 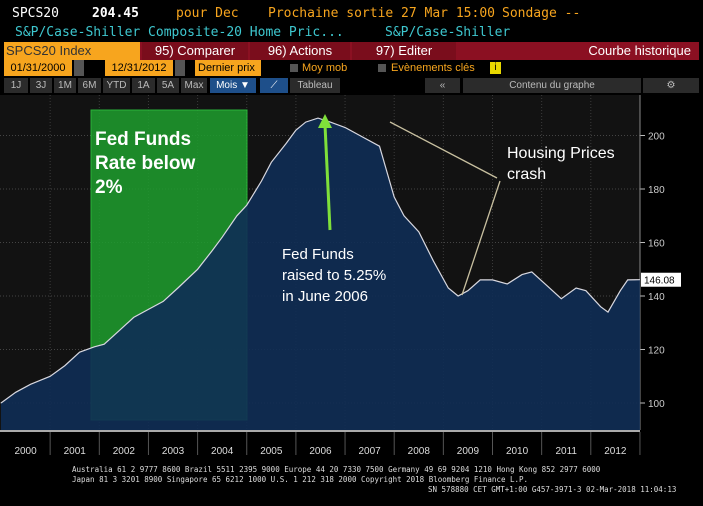 What do you see at coordinates (222, 451) in the screenshot?
I see `x-tick-label: 2004` at bounding box center [222, 451].